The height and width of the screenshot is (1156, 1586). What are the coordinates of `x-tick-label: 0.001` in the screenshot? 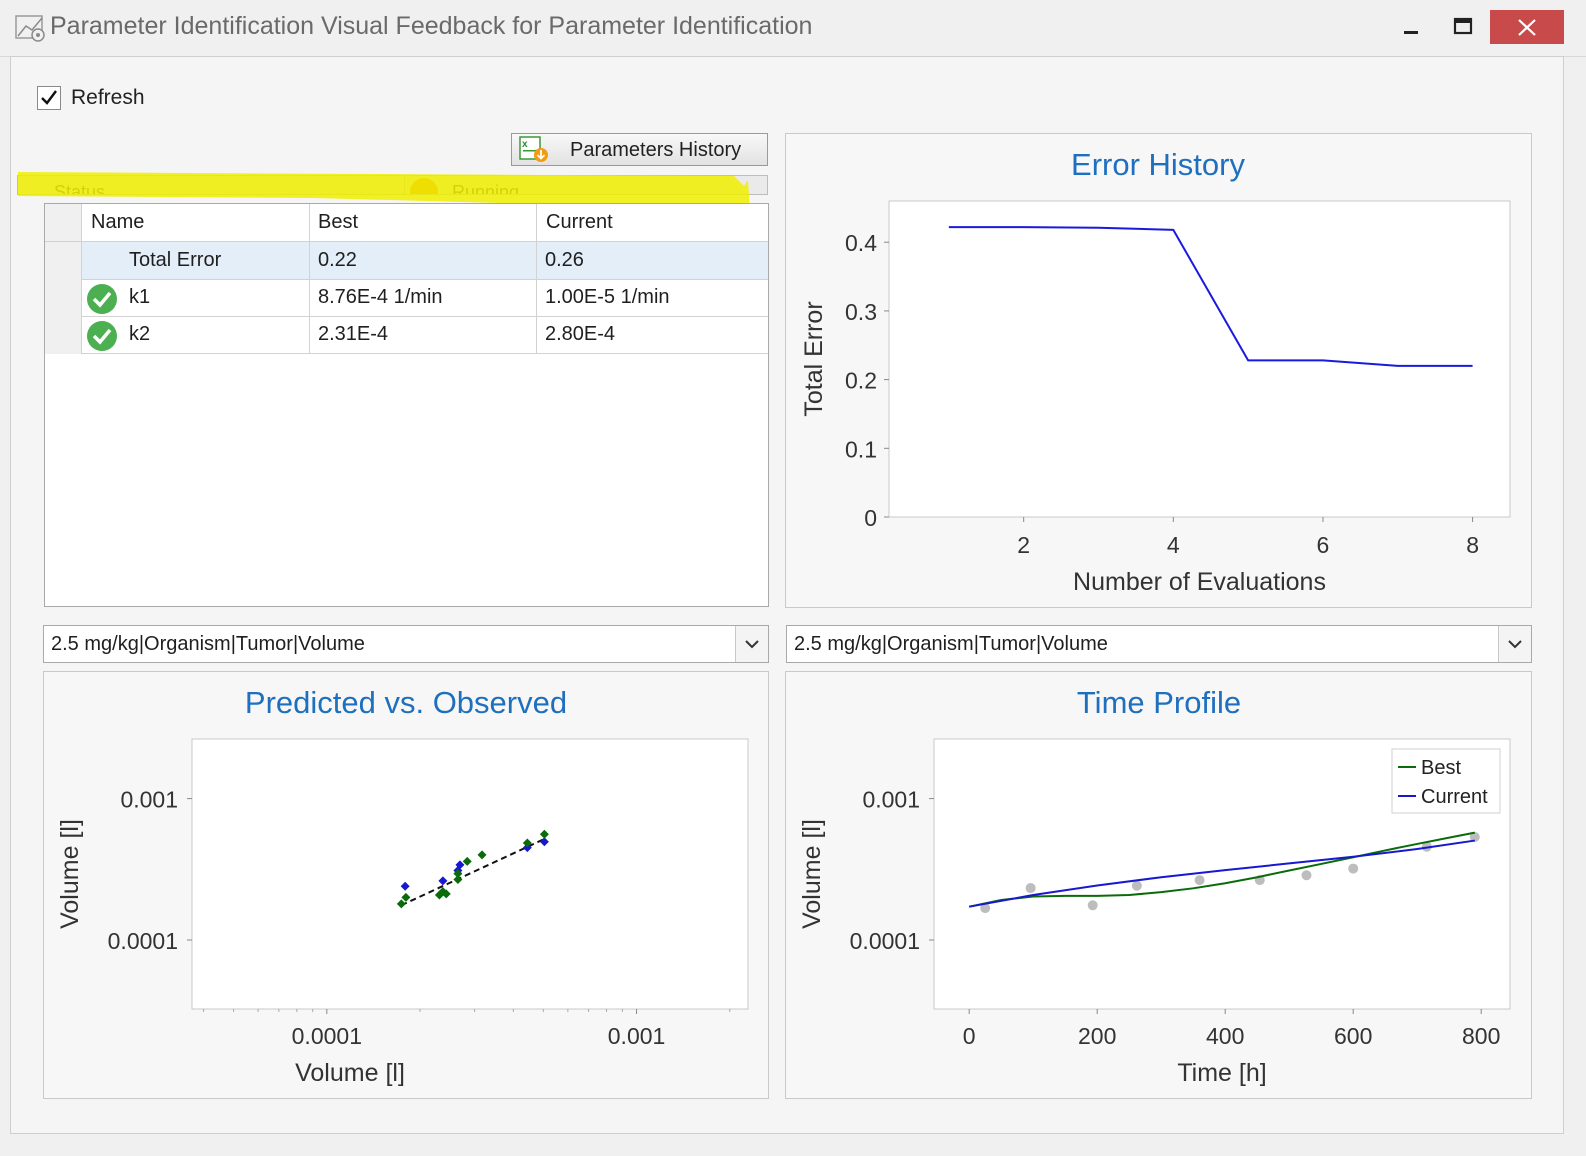 It's located at (637, 1036).